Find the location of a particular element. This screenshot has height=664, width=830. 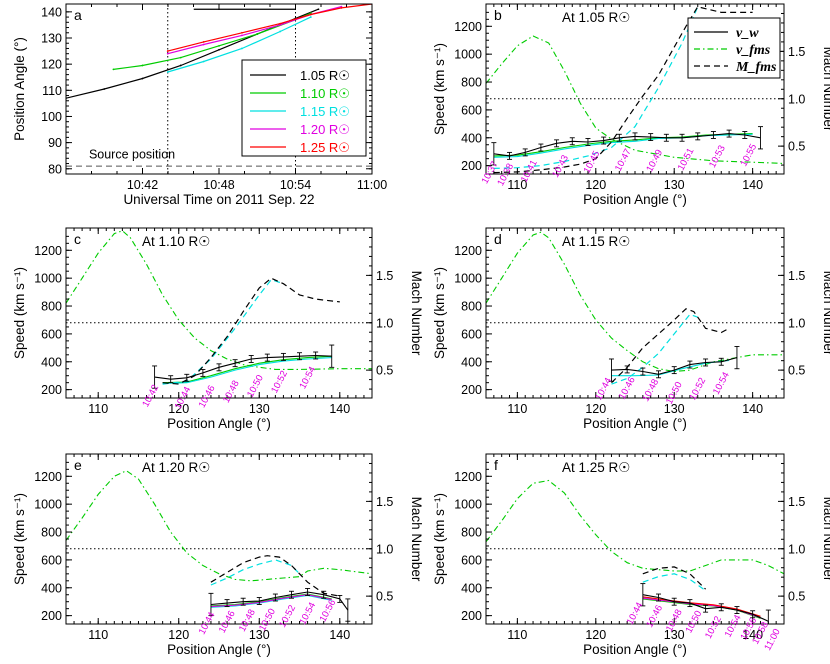

time-label: 10:42 is located at coordinates (150, 396).